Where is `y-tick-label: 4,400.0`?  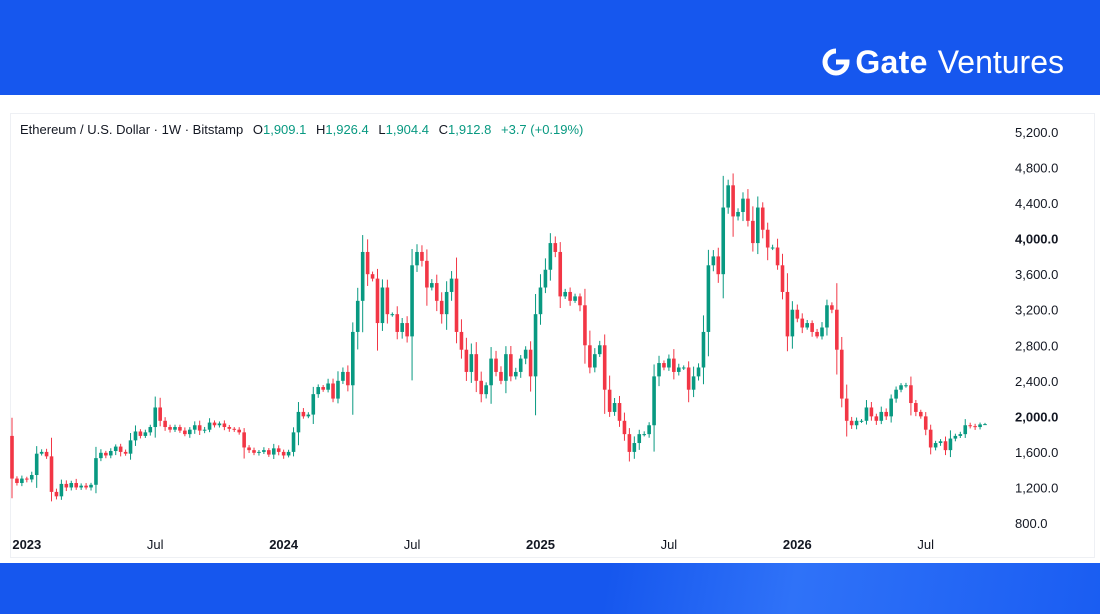
y-tick-label: 4,400.0 is located at coordinates (1036, 203).